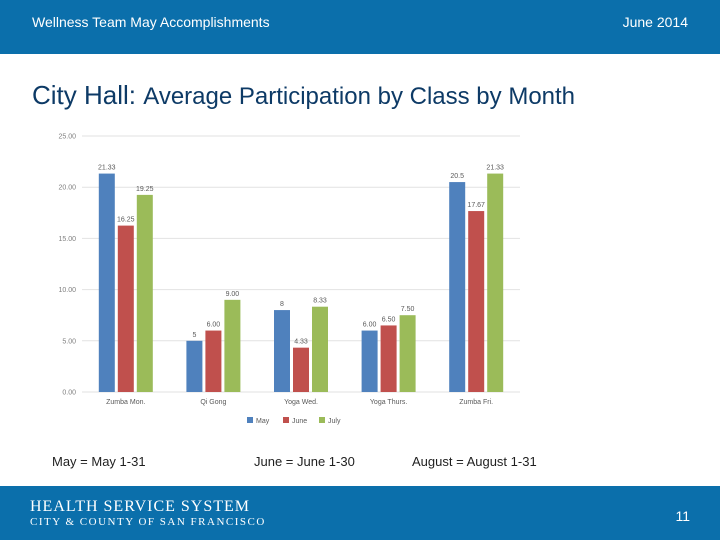 The image size is (720, 540). I want to click on y-tick-label: 15.00, so click(67, 239).